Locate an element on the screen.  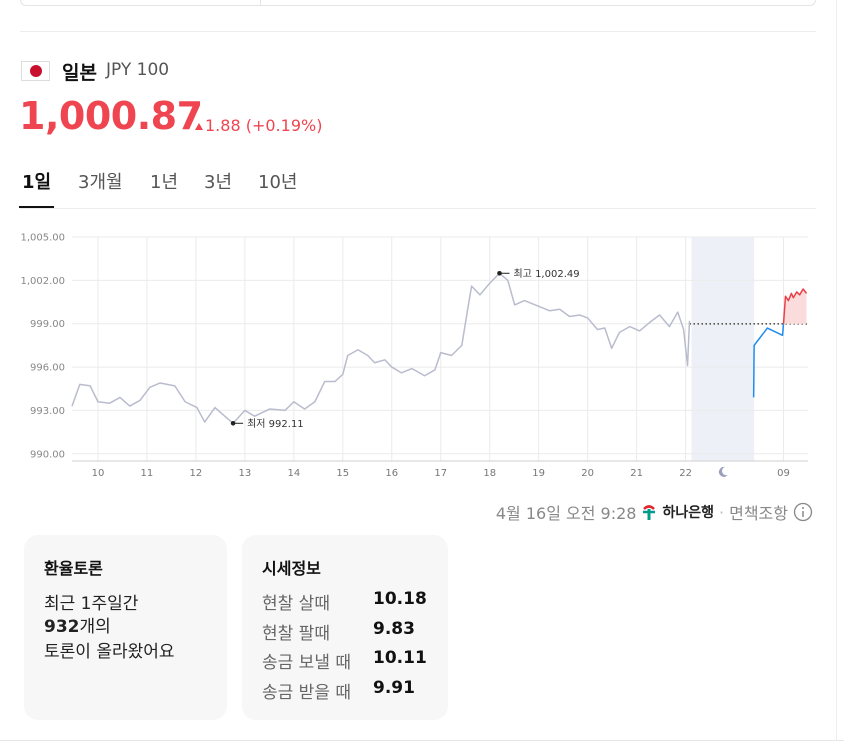
x-tick-label: 14 is located at coordinates (293, 473).